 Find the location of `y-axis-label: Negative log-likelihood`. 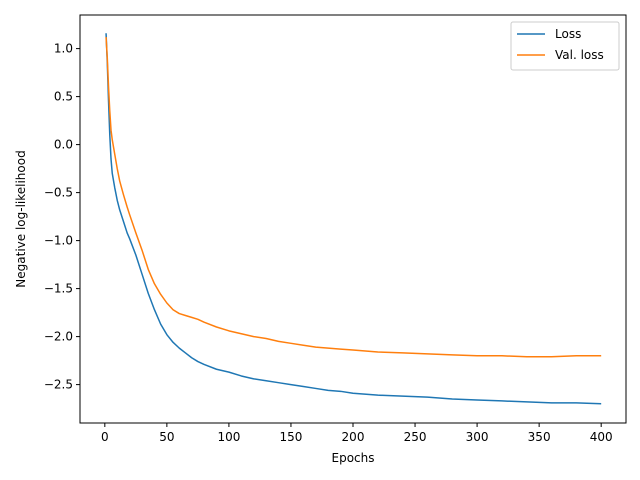

y-axis-label: Negative log-likelihood is located at coordinates (21, 218).